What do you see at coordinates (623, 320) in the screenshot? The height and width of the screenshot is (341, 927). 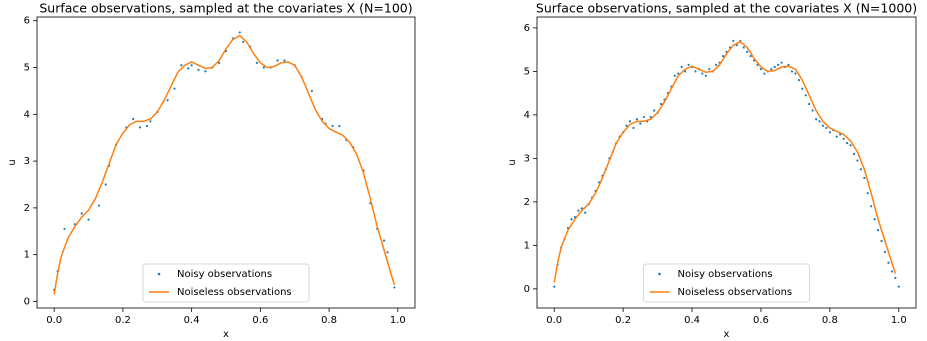 I see `x-tick-label: 0.2` at bounding box center [623, 320].